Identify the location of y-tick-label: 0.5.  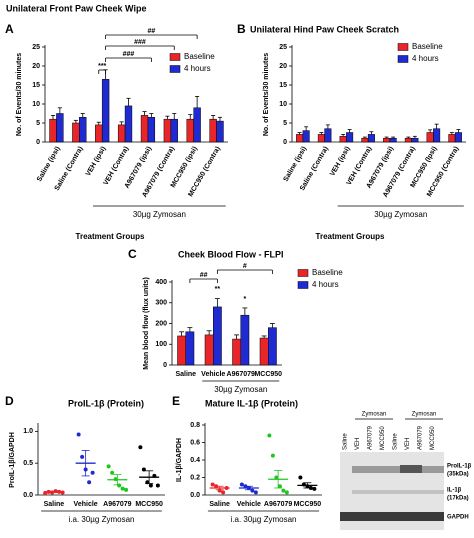
(28, 463).